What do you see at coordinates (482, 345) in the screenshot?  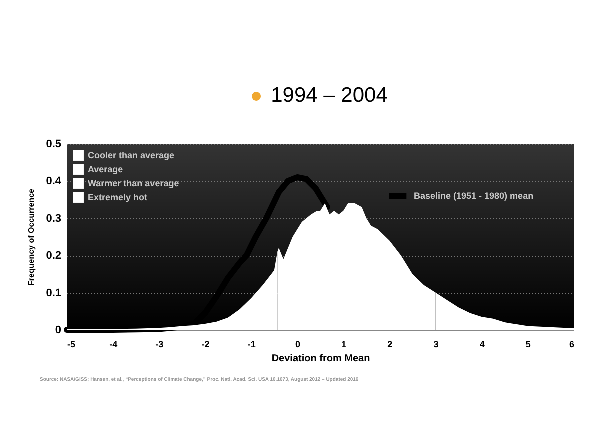 I see `x-tick-label: 4` at bounding box center [482, 345].